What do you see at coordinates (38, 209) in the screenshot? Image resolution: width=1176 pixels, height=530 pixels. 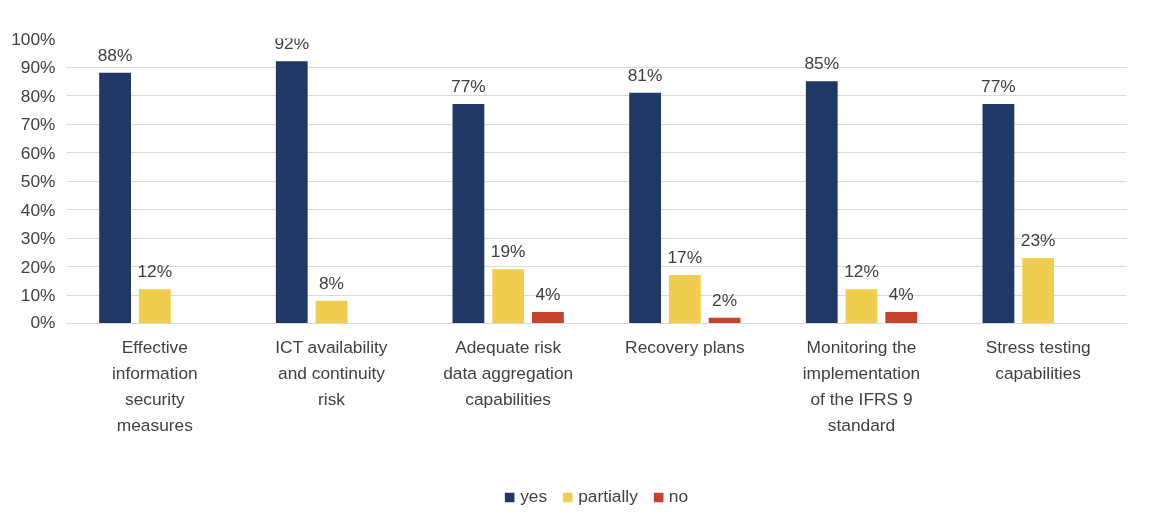 I see `y-tick-label: 40%` at bounding box center [38, 209].